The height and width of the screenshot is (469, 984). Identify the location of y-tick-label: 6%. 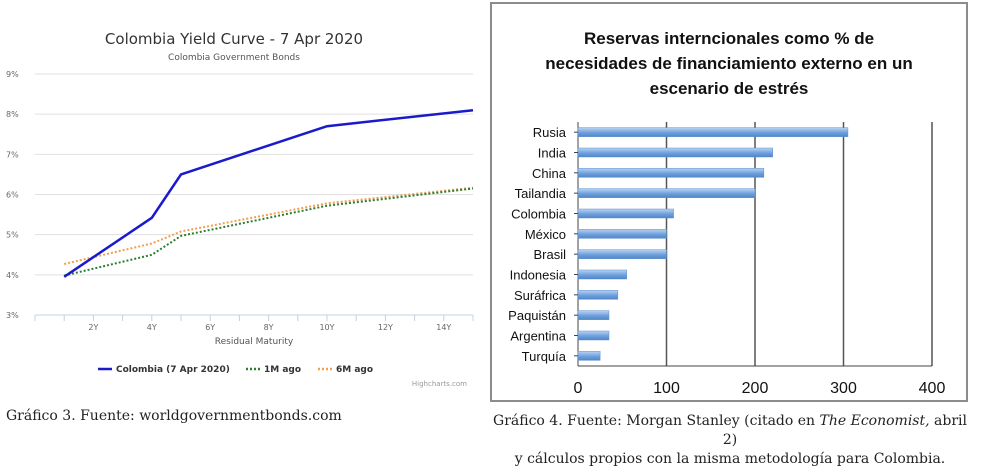
(12, 195).